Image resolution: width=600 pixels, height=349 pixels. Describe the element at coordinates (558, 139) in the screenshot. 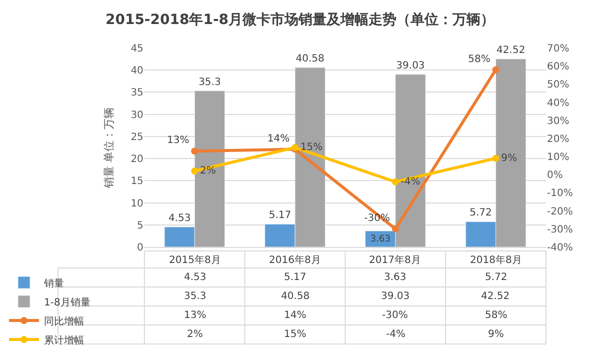

I see `y2-tick-label: 20%` at that location.